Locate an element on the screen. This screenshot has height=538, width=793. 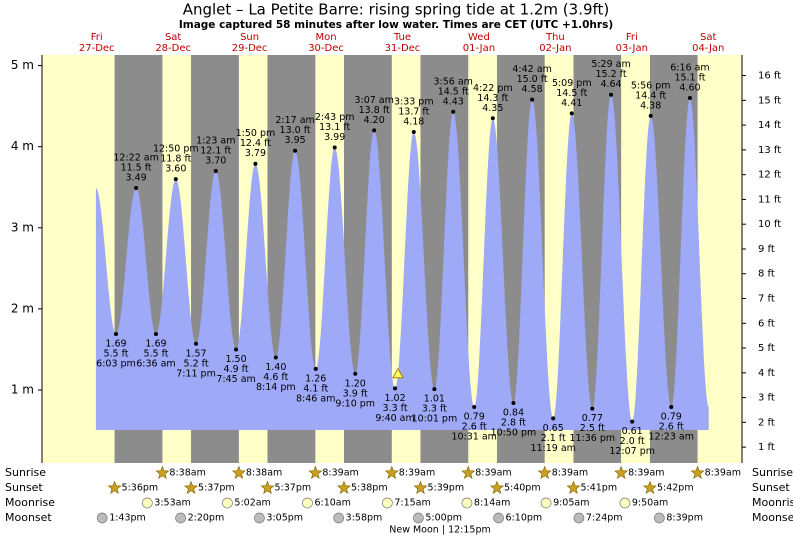
moonset-time: 8:39pm is located at coordinates (684, 518).